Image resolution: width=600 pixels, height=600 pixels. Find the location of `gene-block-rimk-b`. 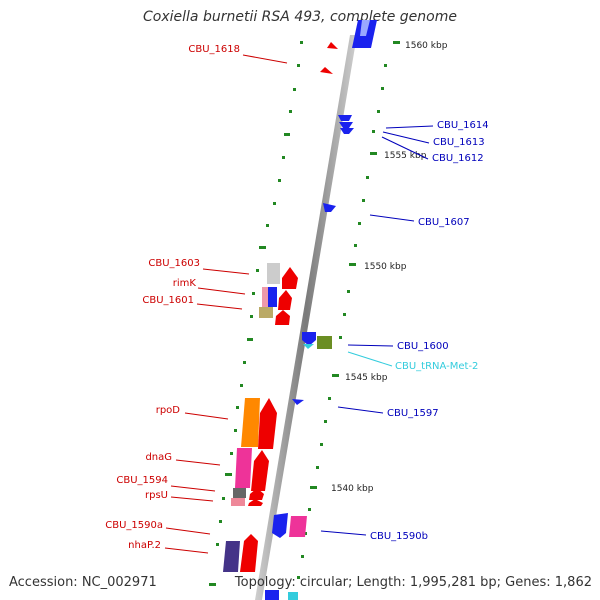

gene-block-rimk-b is located at coordinates (272, 297).